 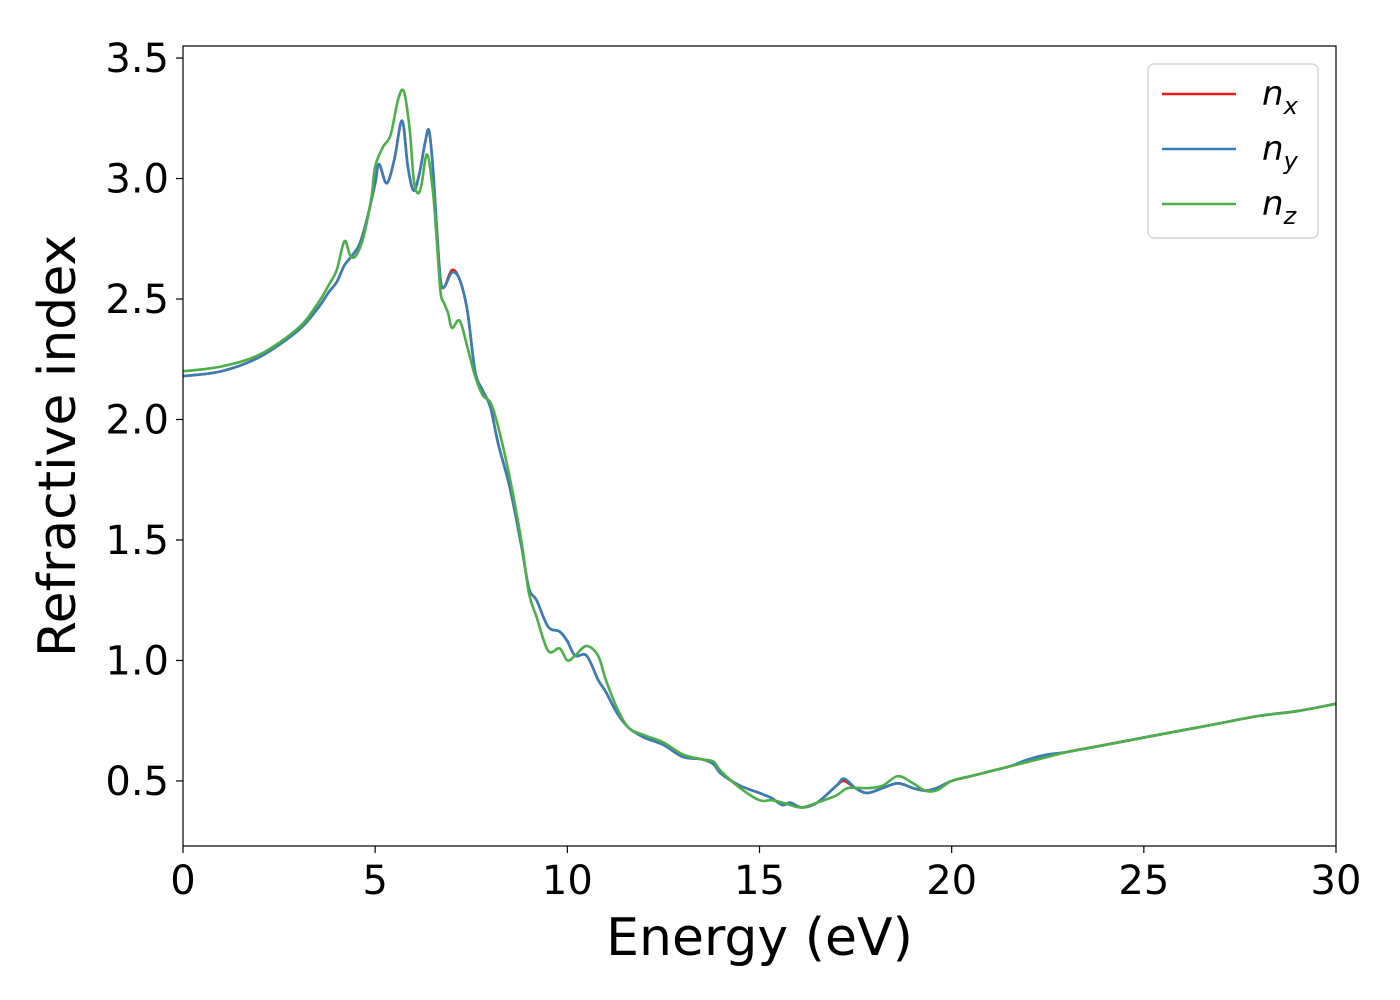 I want to click on x-axis: 0 5 10 15 20 25 30, so click(x=765, y=875).